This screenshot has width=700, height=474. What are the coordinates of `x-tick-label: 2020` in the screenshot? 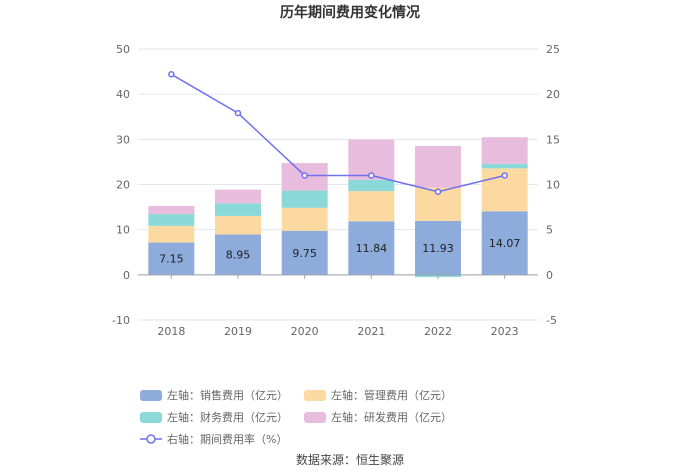 It's located at (305, 331).